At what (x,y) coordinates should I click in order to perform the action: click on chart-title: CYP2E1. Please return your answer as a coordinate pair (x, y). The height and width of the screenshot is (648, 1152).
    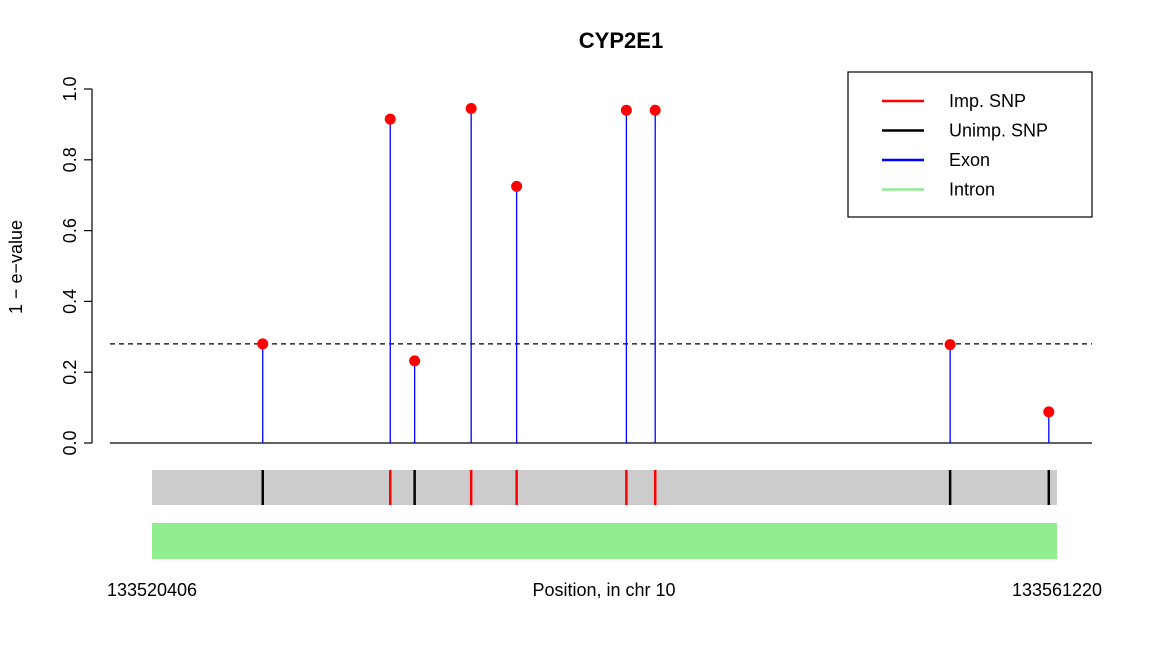
    Looking at the image, I should click on (621, 40).